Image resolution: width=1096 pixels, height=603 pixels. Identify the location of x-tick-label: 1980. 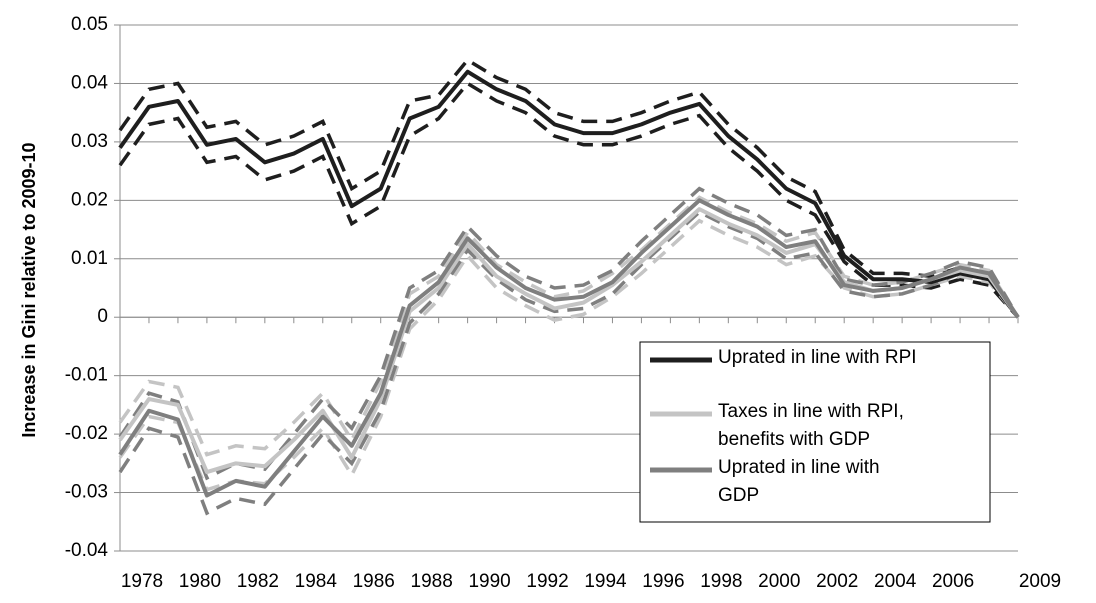
(200, 581).